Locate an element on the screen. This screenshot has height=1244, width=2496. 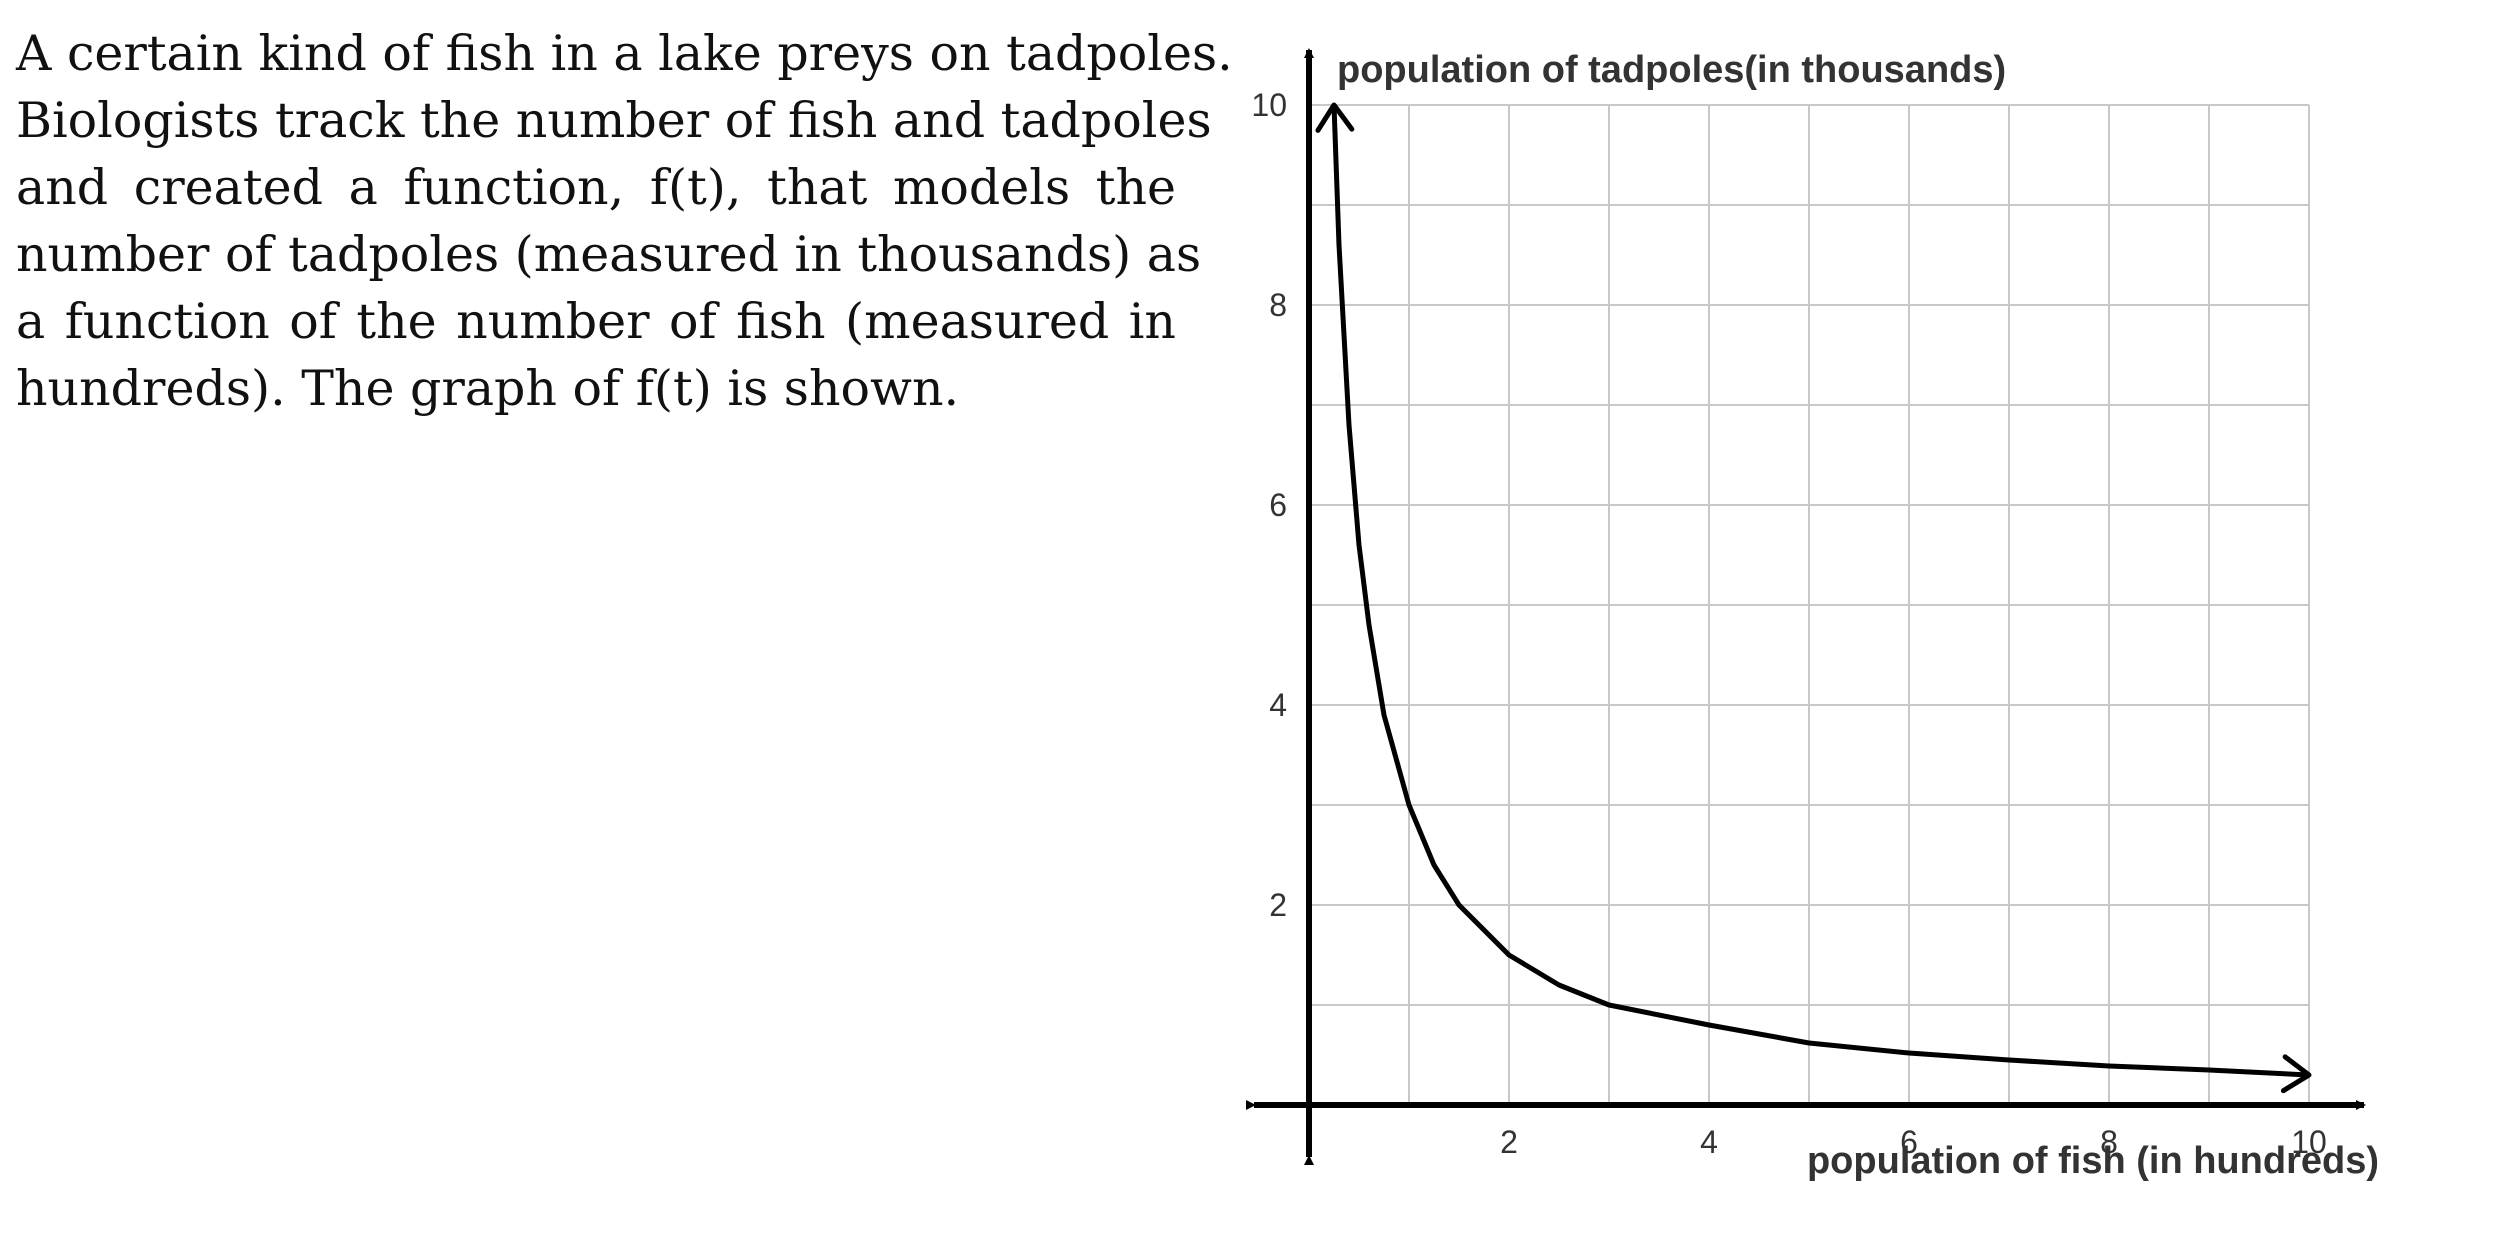
x-tick-label: 8 is located at coordinates (2109, 1142).